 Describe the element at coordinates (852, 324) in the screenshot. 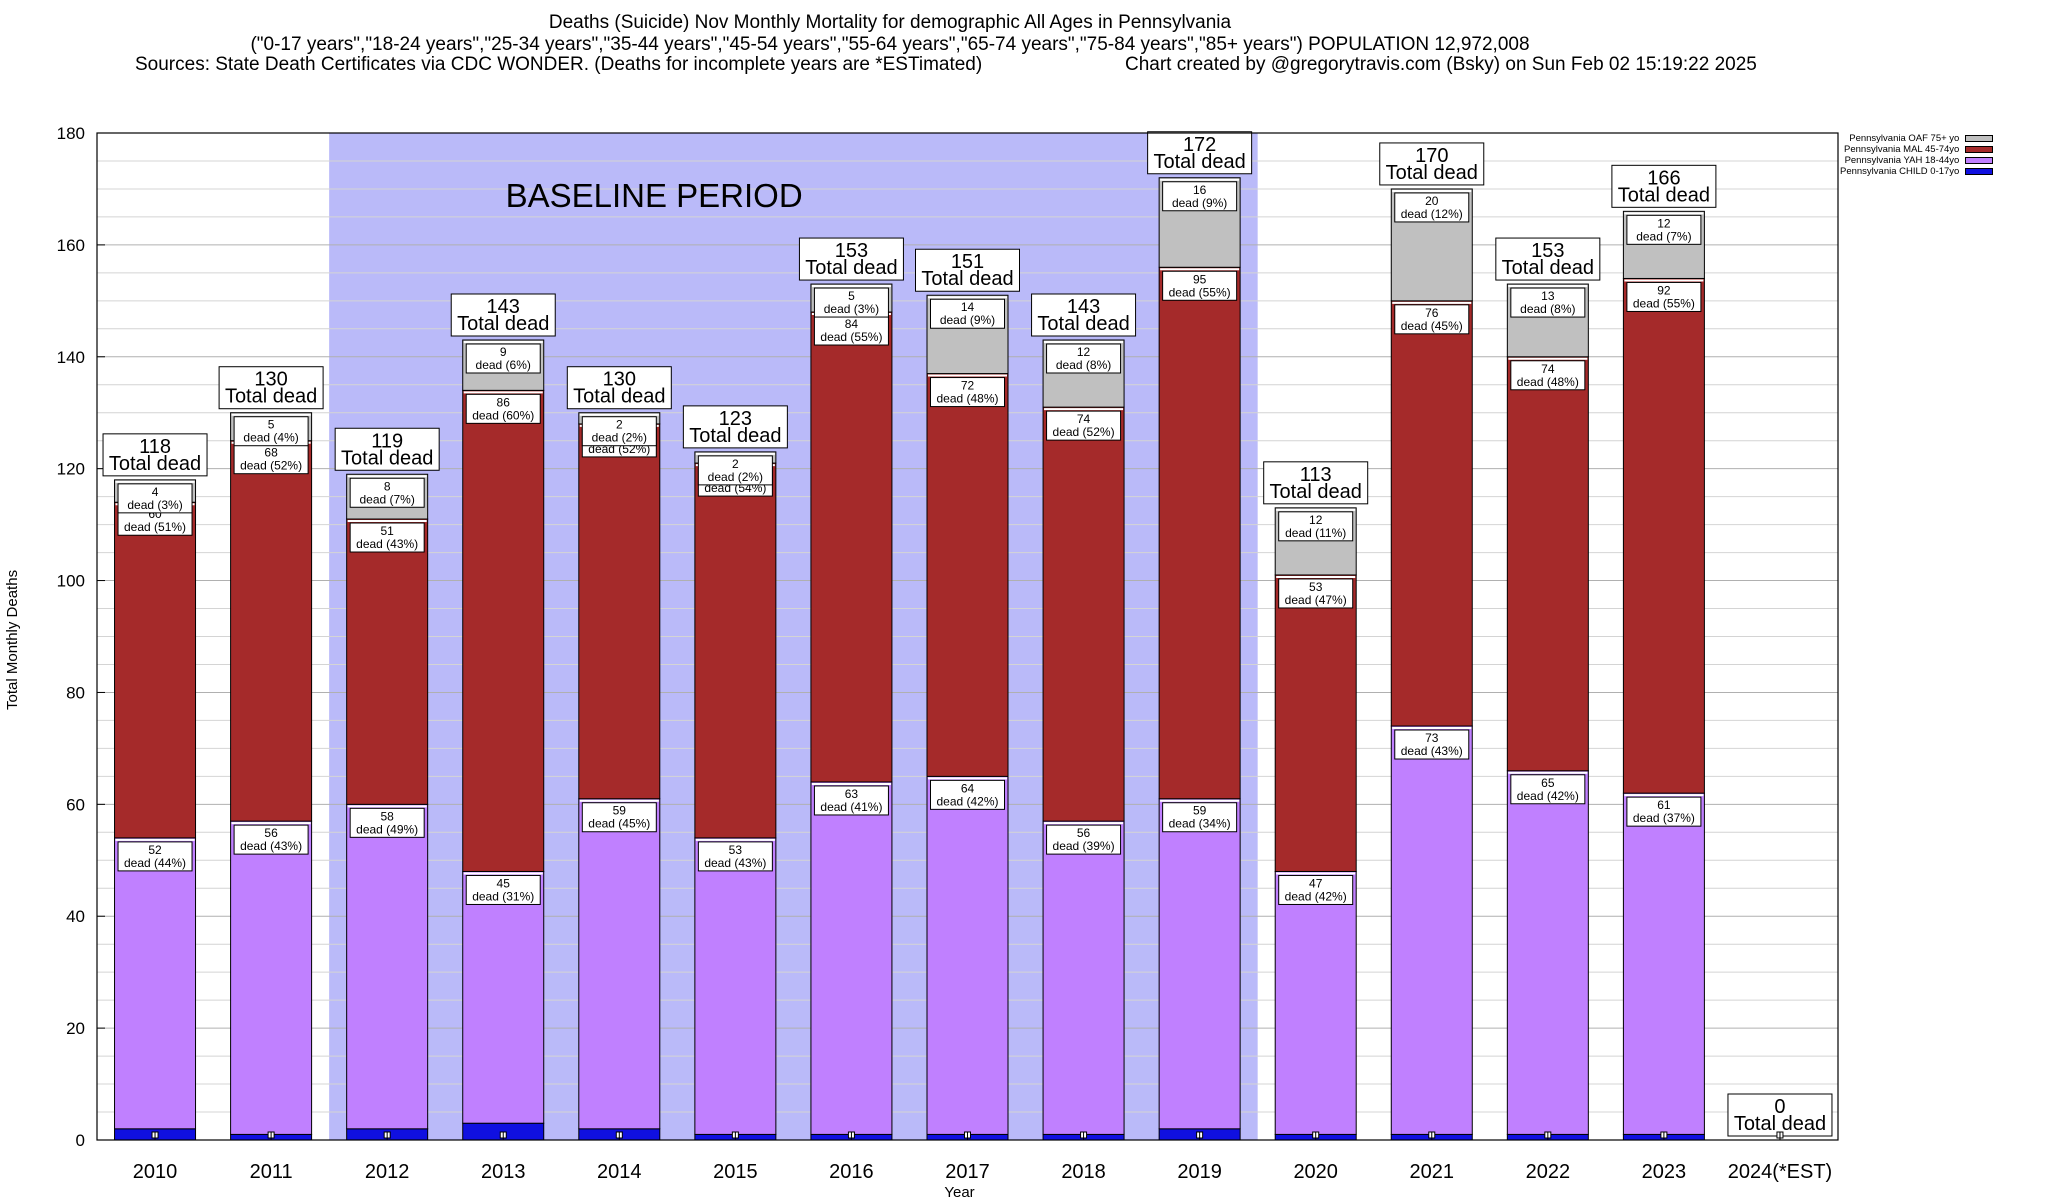

I see `data-label-value: 84` at that location.